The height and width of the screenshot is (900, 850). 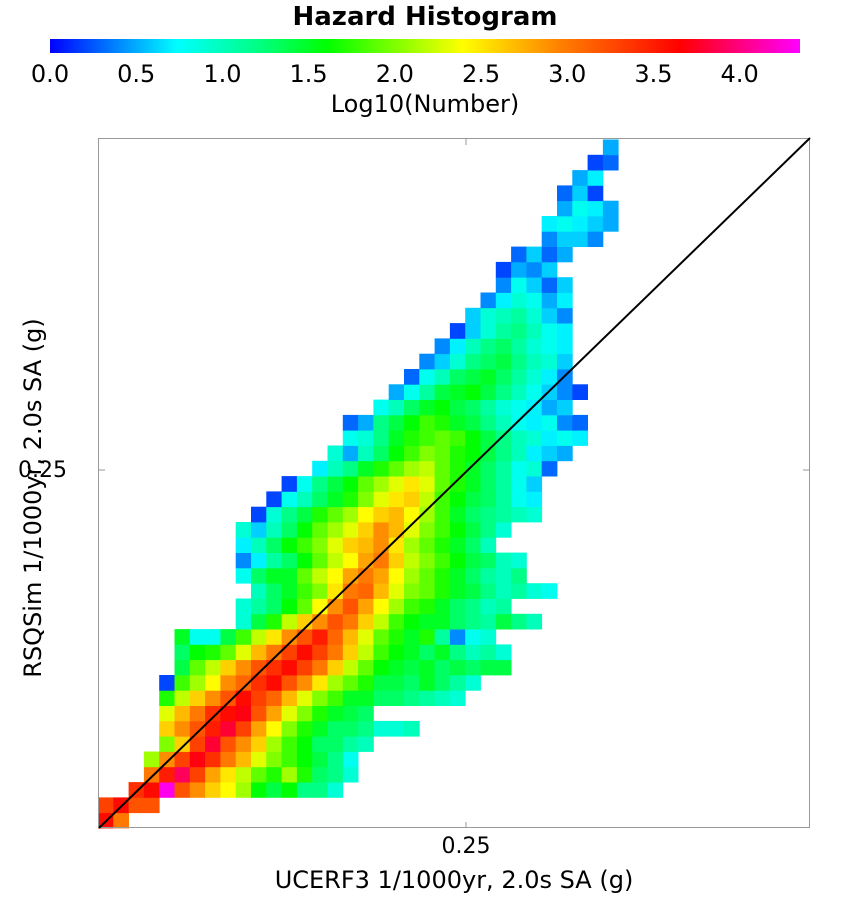 What do you see at coordinates (481, 74) in the screenshot?
I see `colorbar-tick-label: 2.5` at bounding box center [481, 74].